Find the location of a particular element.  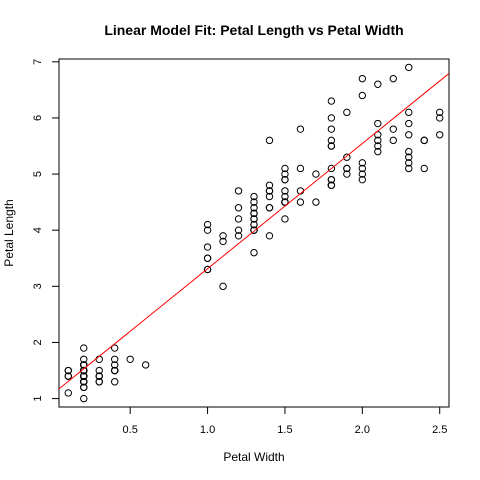

x-tick-label: 0.5 is located at coordinates (130, 430).